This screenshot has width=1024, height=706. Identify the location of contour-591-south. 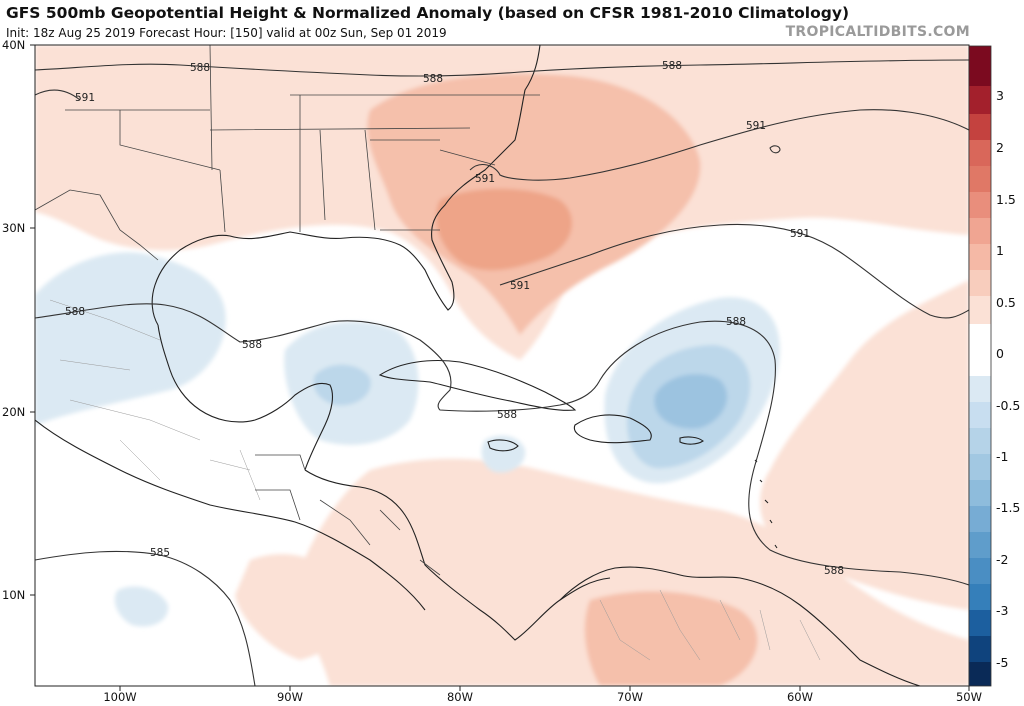
(734, 271).